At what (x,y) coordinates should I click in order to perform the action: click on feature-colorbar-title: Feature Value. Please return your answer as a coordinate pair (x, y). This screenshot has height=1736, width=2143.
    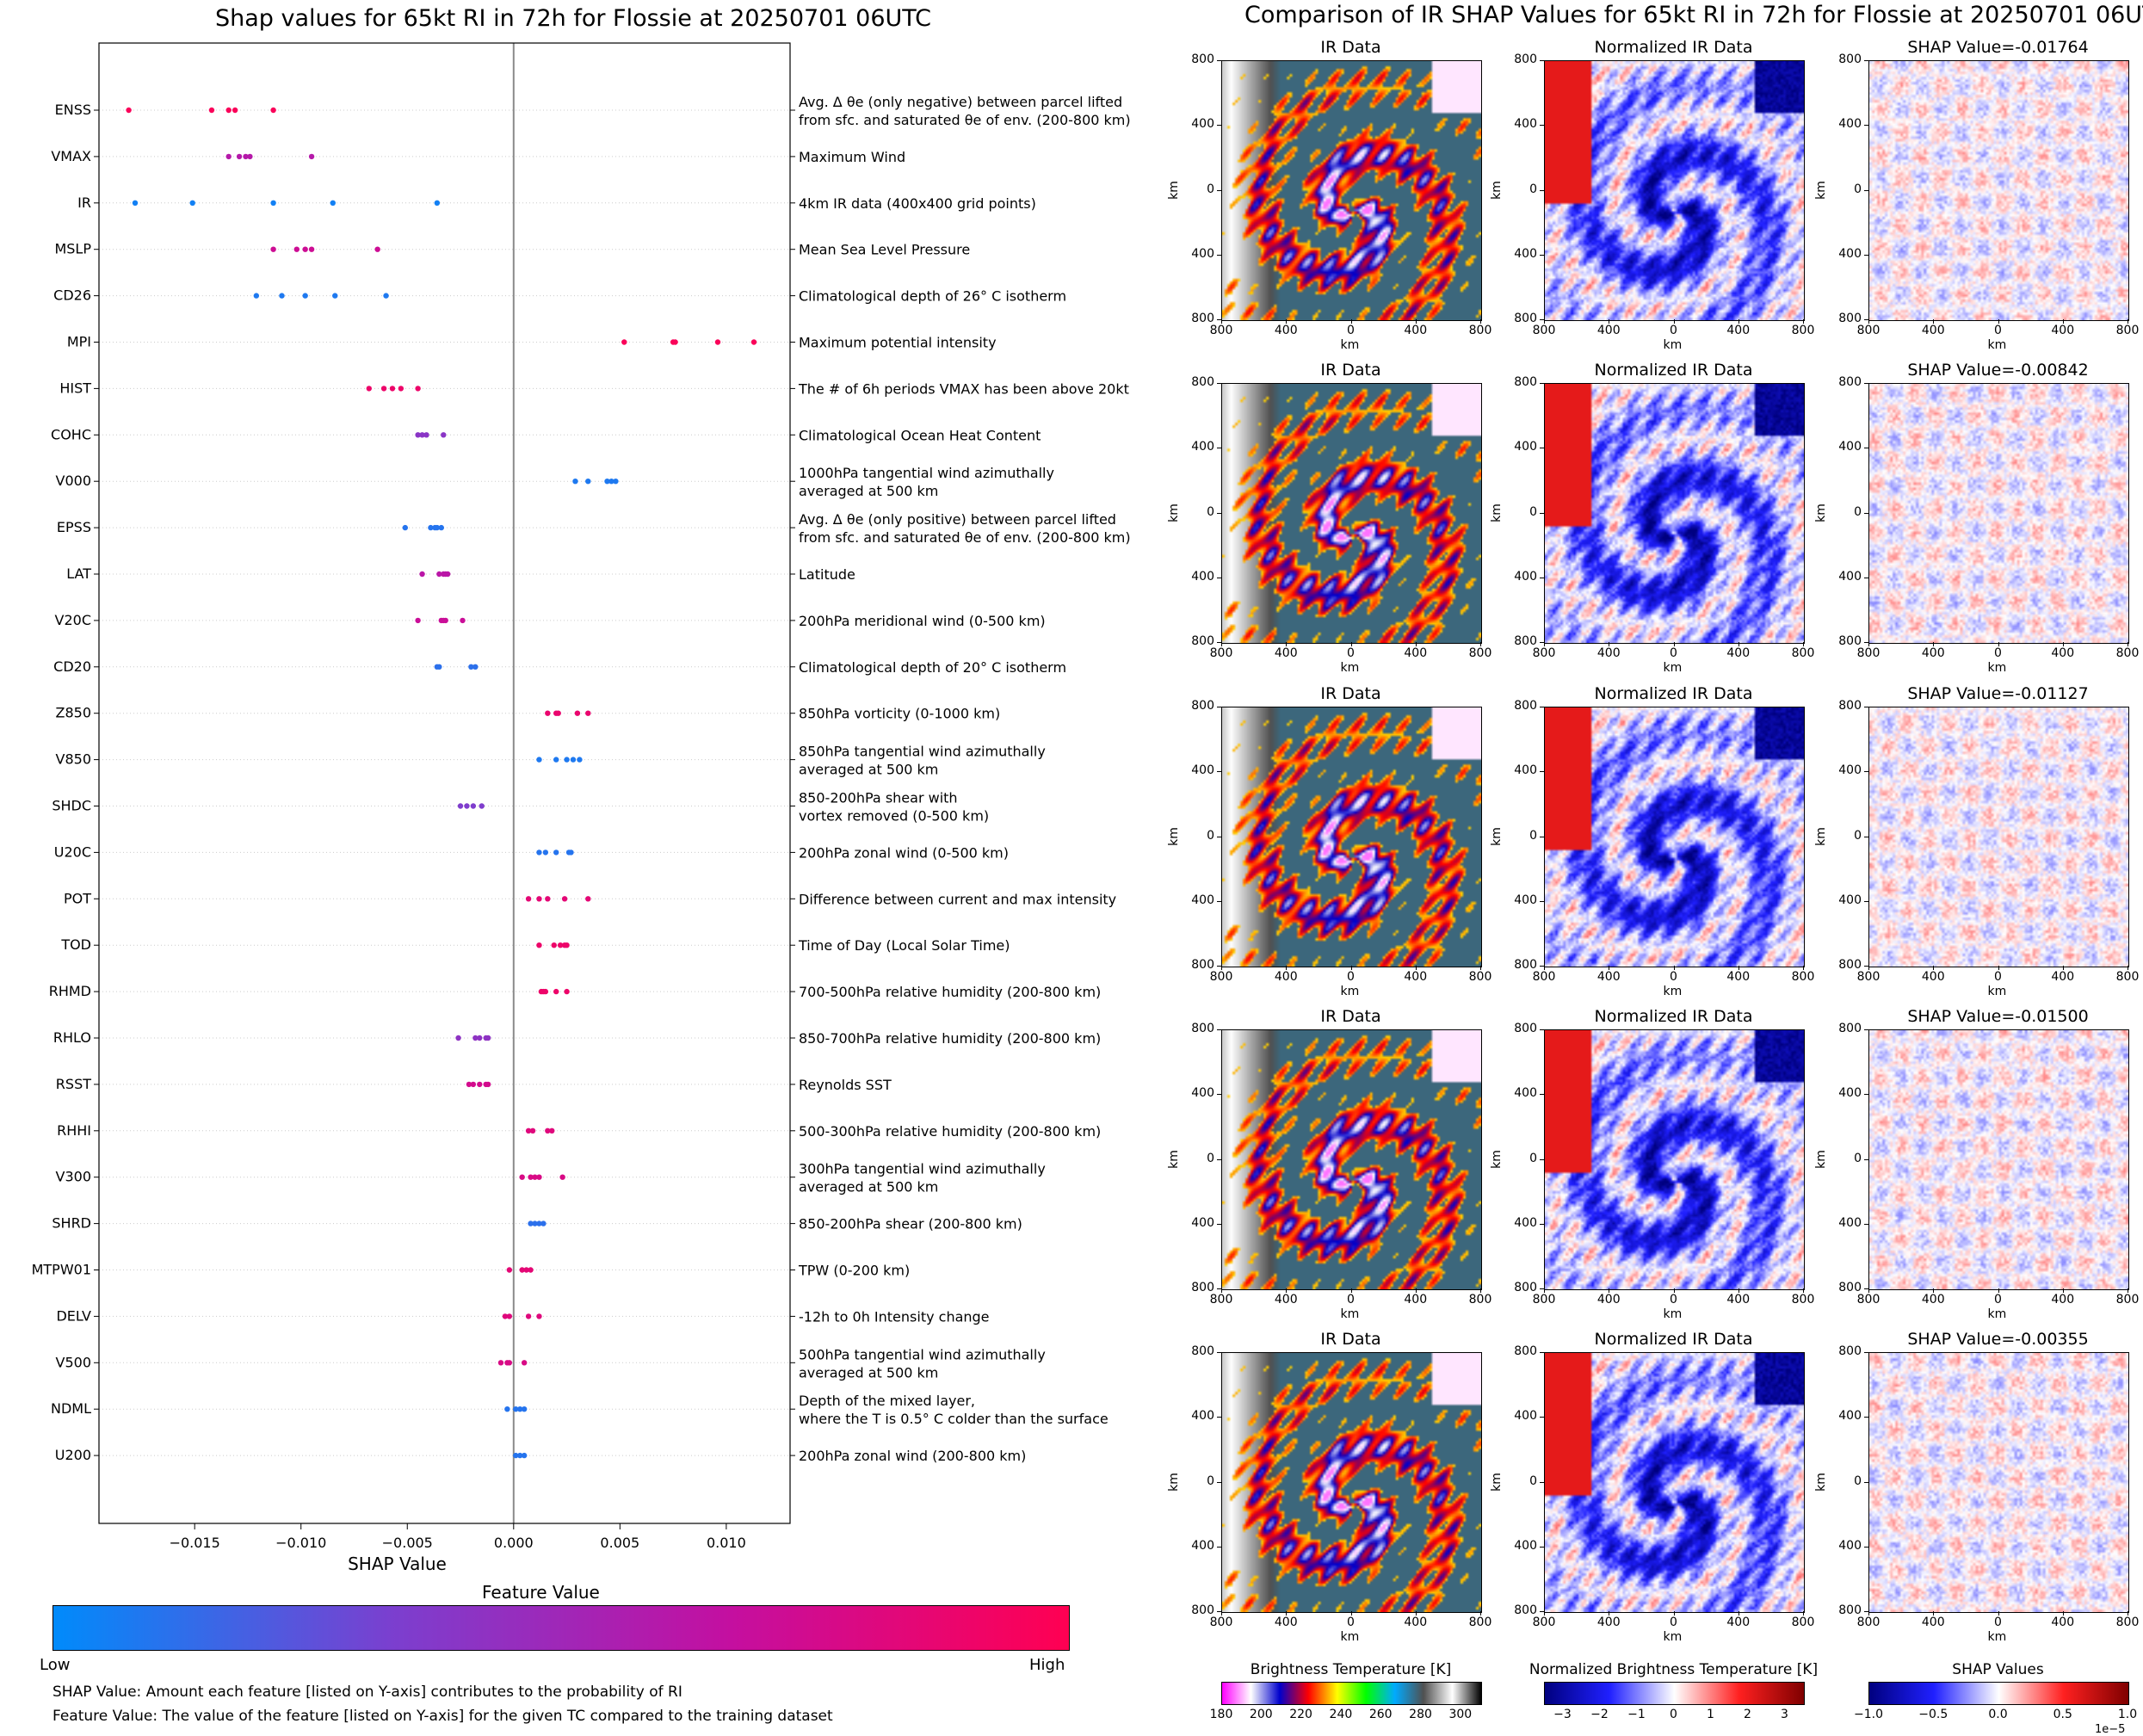
    Looking at the image, I should click on (541, 1592).